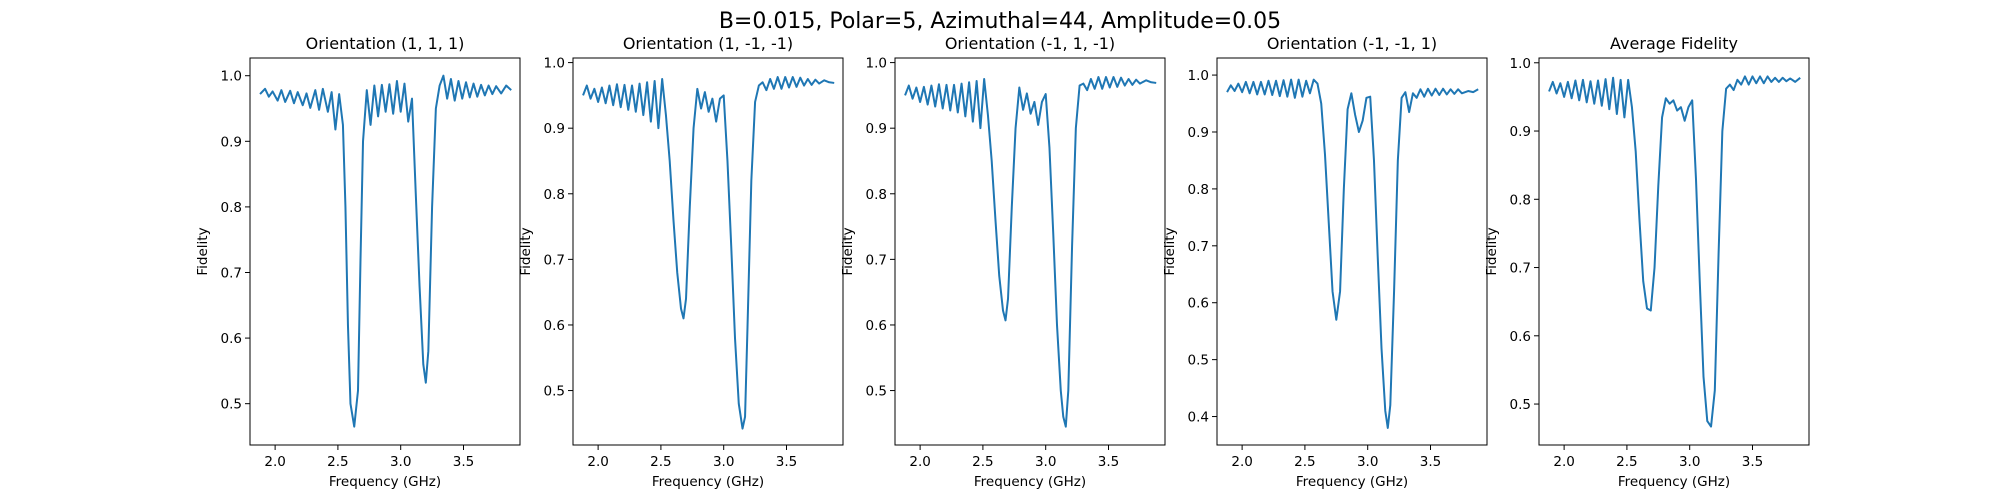  What do you see at coordinates (1674, 43) in the screenshot?
I see `subplot-title: Average Fidelity` at bounding box center [1674, 43].